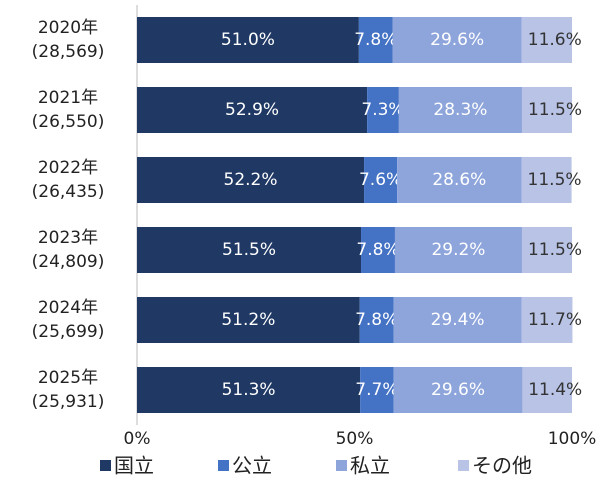 The height and width of the screenshot is (503, 608). Describe the element at coordinates (68, 98) in the screenshot. I see `y-tick-label: 2021年` at that location.